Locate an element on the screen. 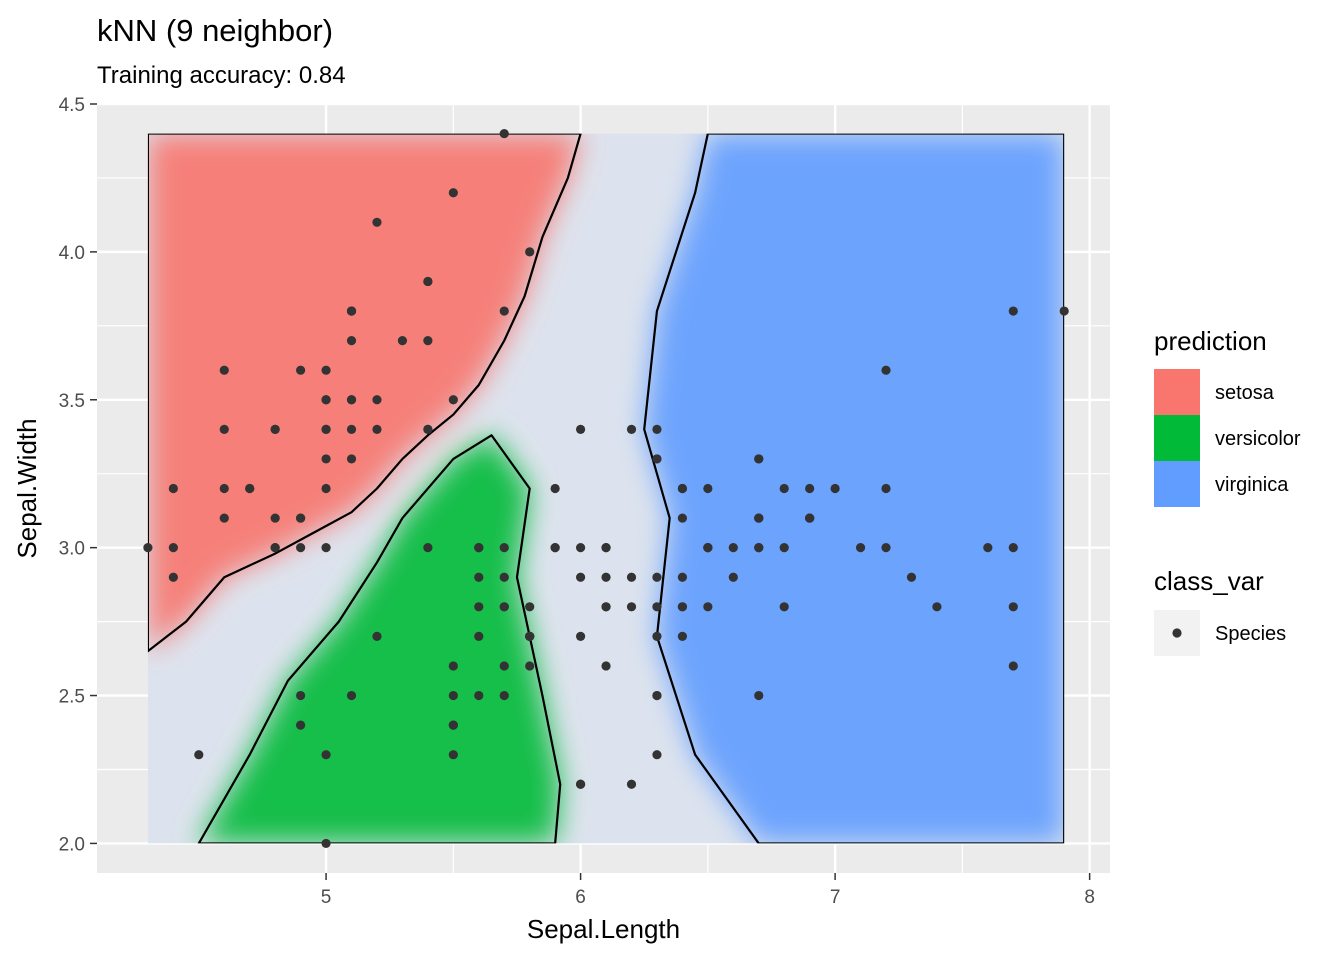 This screenshot has width=1344, height=960. legend-title-class-var: class_var is located at coordinates (1209, 581).